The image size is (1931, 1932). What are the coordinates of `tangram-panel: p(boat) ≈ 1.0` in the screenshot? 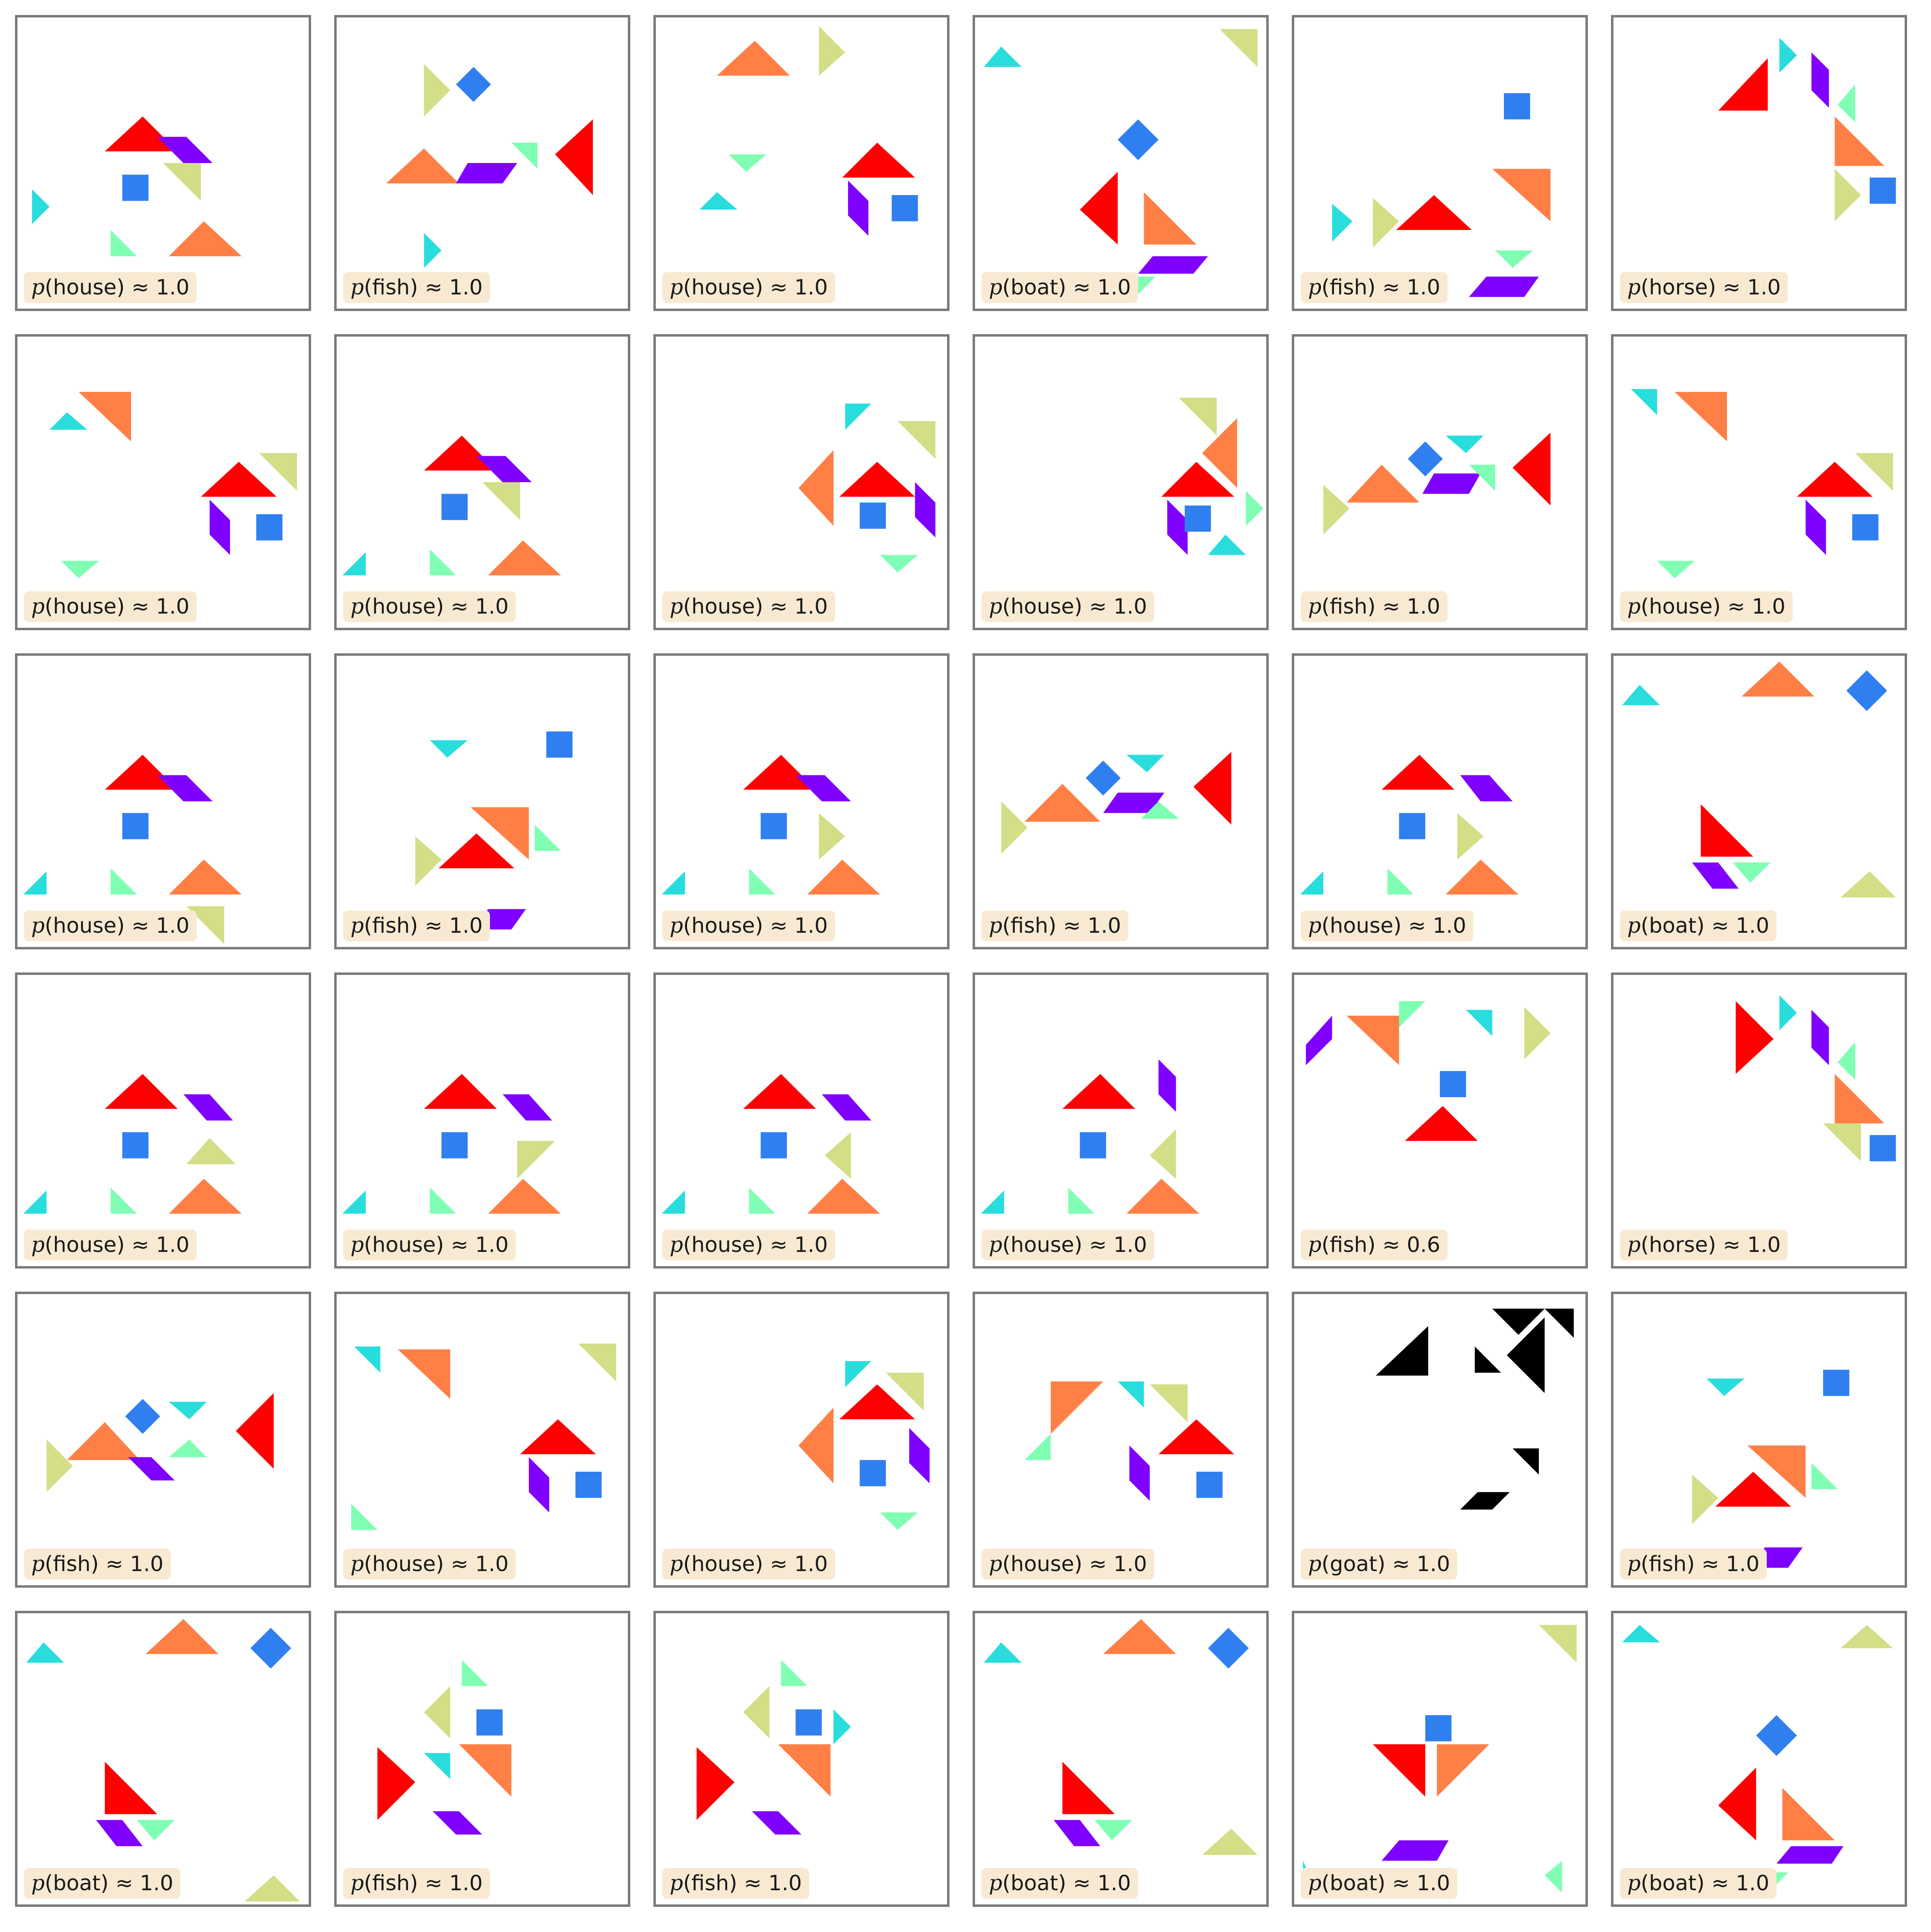 It's located at (1121, 163).